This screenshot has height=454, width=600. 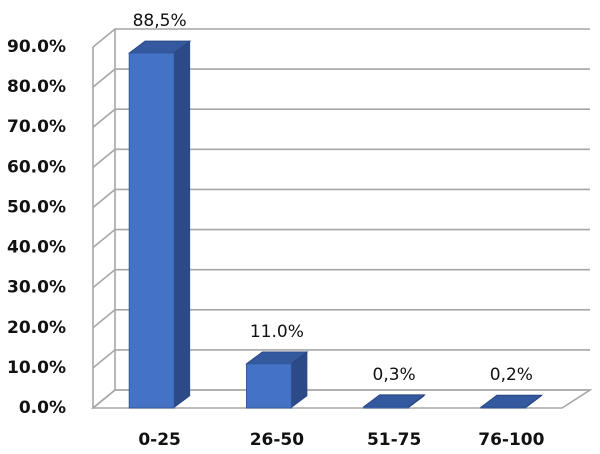 I want to click on x-tick-label: 76-100, so click(x=511, y=440).